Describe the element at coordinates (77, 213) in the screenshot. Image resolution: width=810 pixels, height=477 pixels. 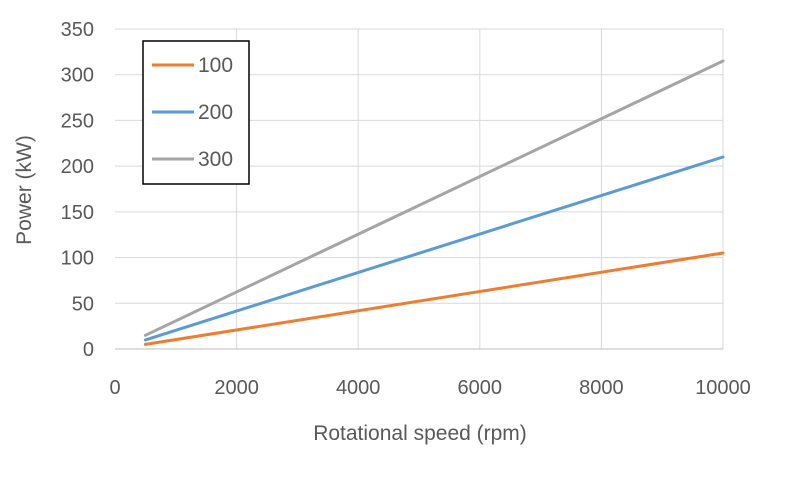
I see `y-tick-label: 150` at that location.